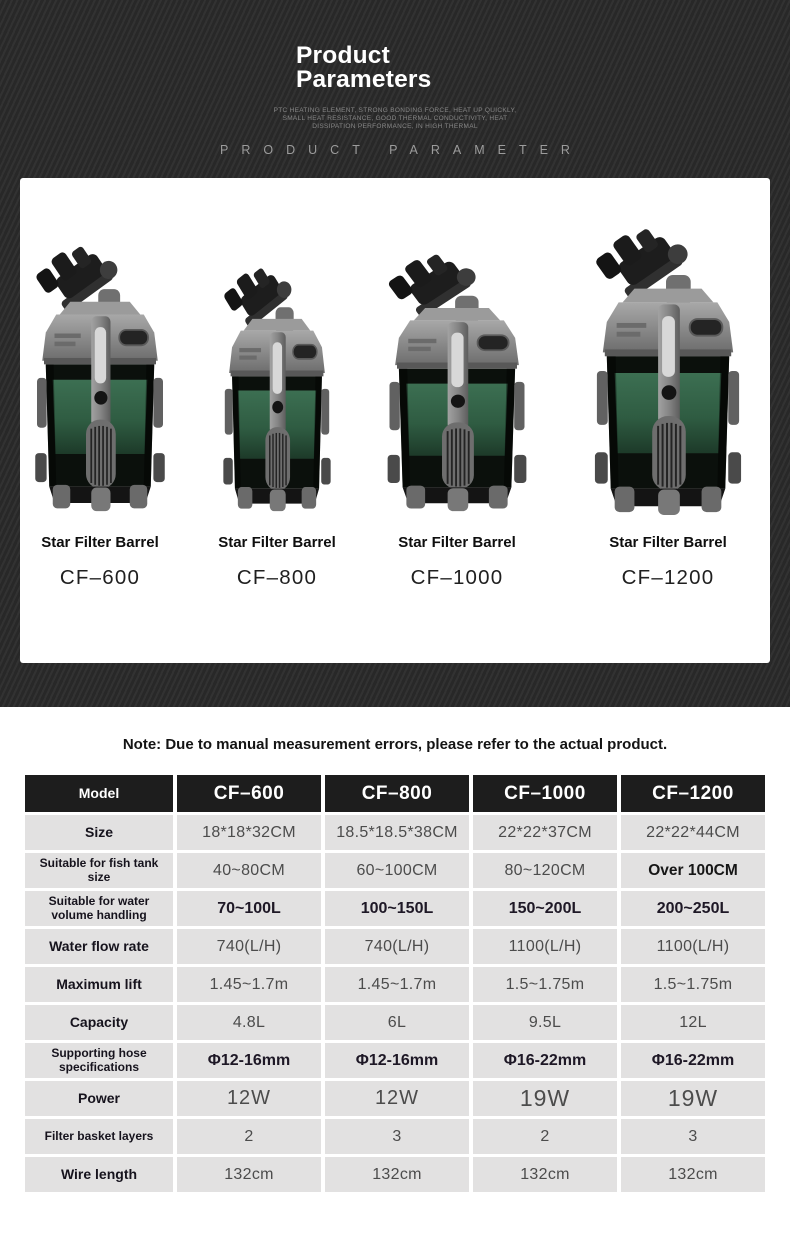 The width and height of the screenshot is (790, 1242). What do you see at coordinates (668, 542) in the screenshot?
I see `product-name-cf-1200: Star Filter Barrel` at bounding box center [668, 542].